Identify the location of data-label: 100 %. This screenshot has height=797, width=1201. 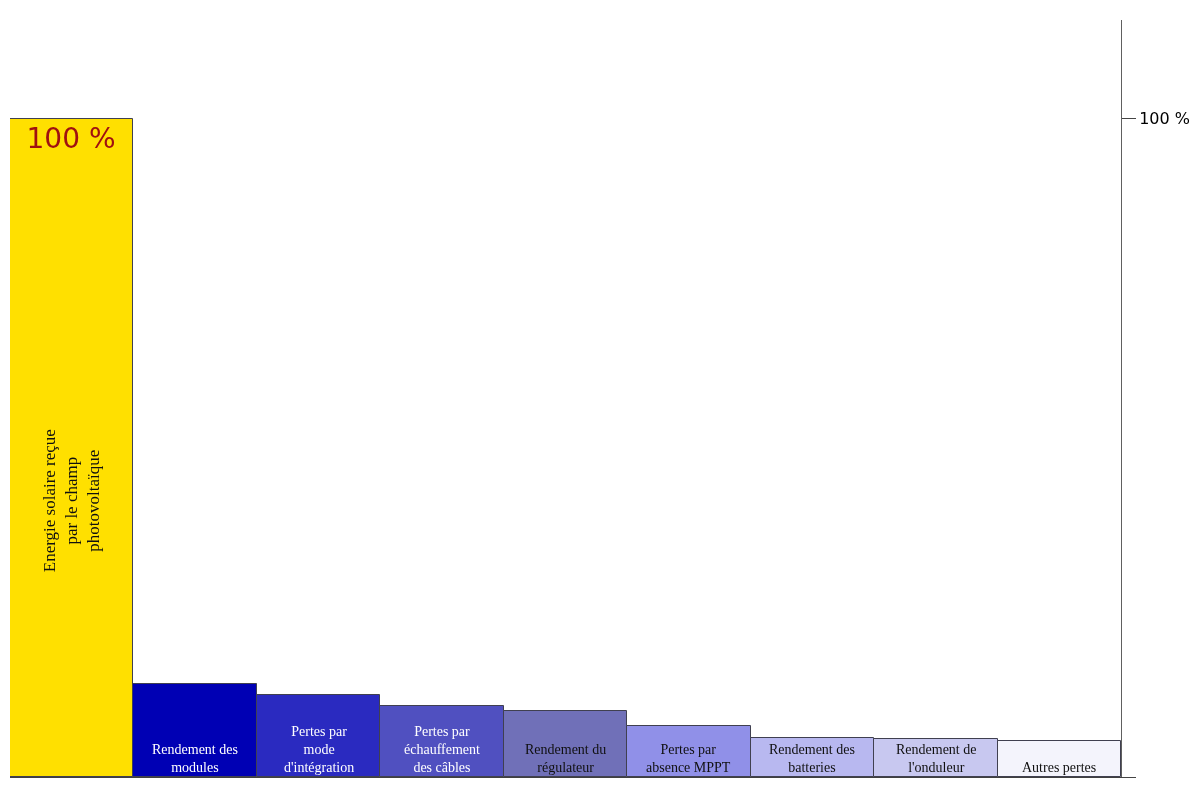
(71, 138).